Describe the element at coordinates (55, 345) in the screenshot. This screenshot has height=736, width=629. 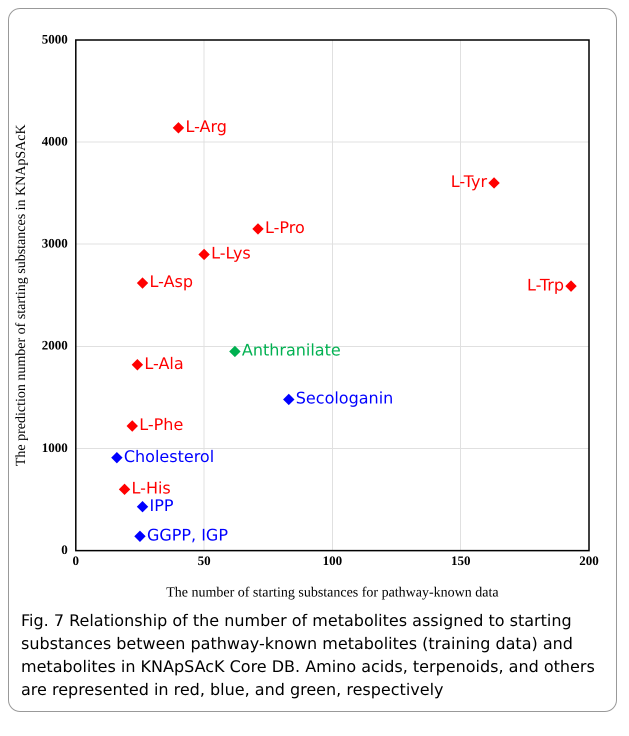
I see `y-tick-label: 2000` at that location.